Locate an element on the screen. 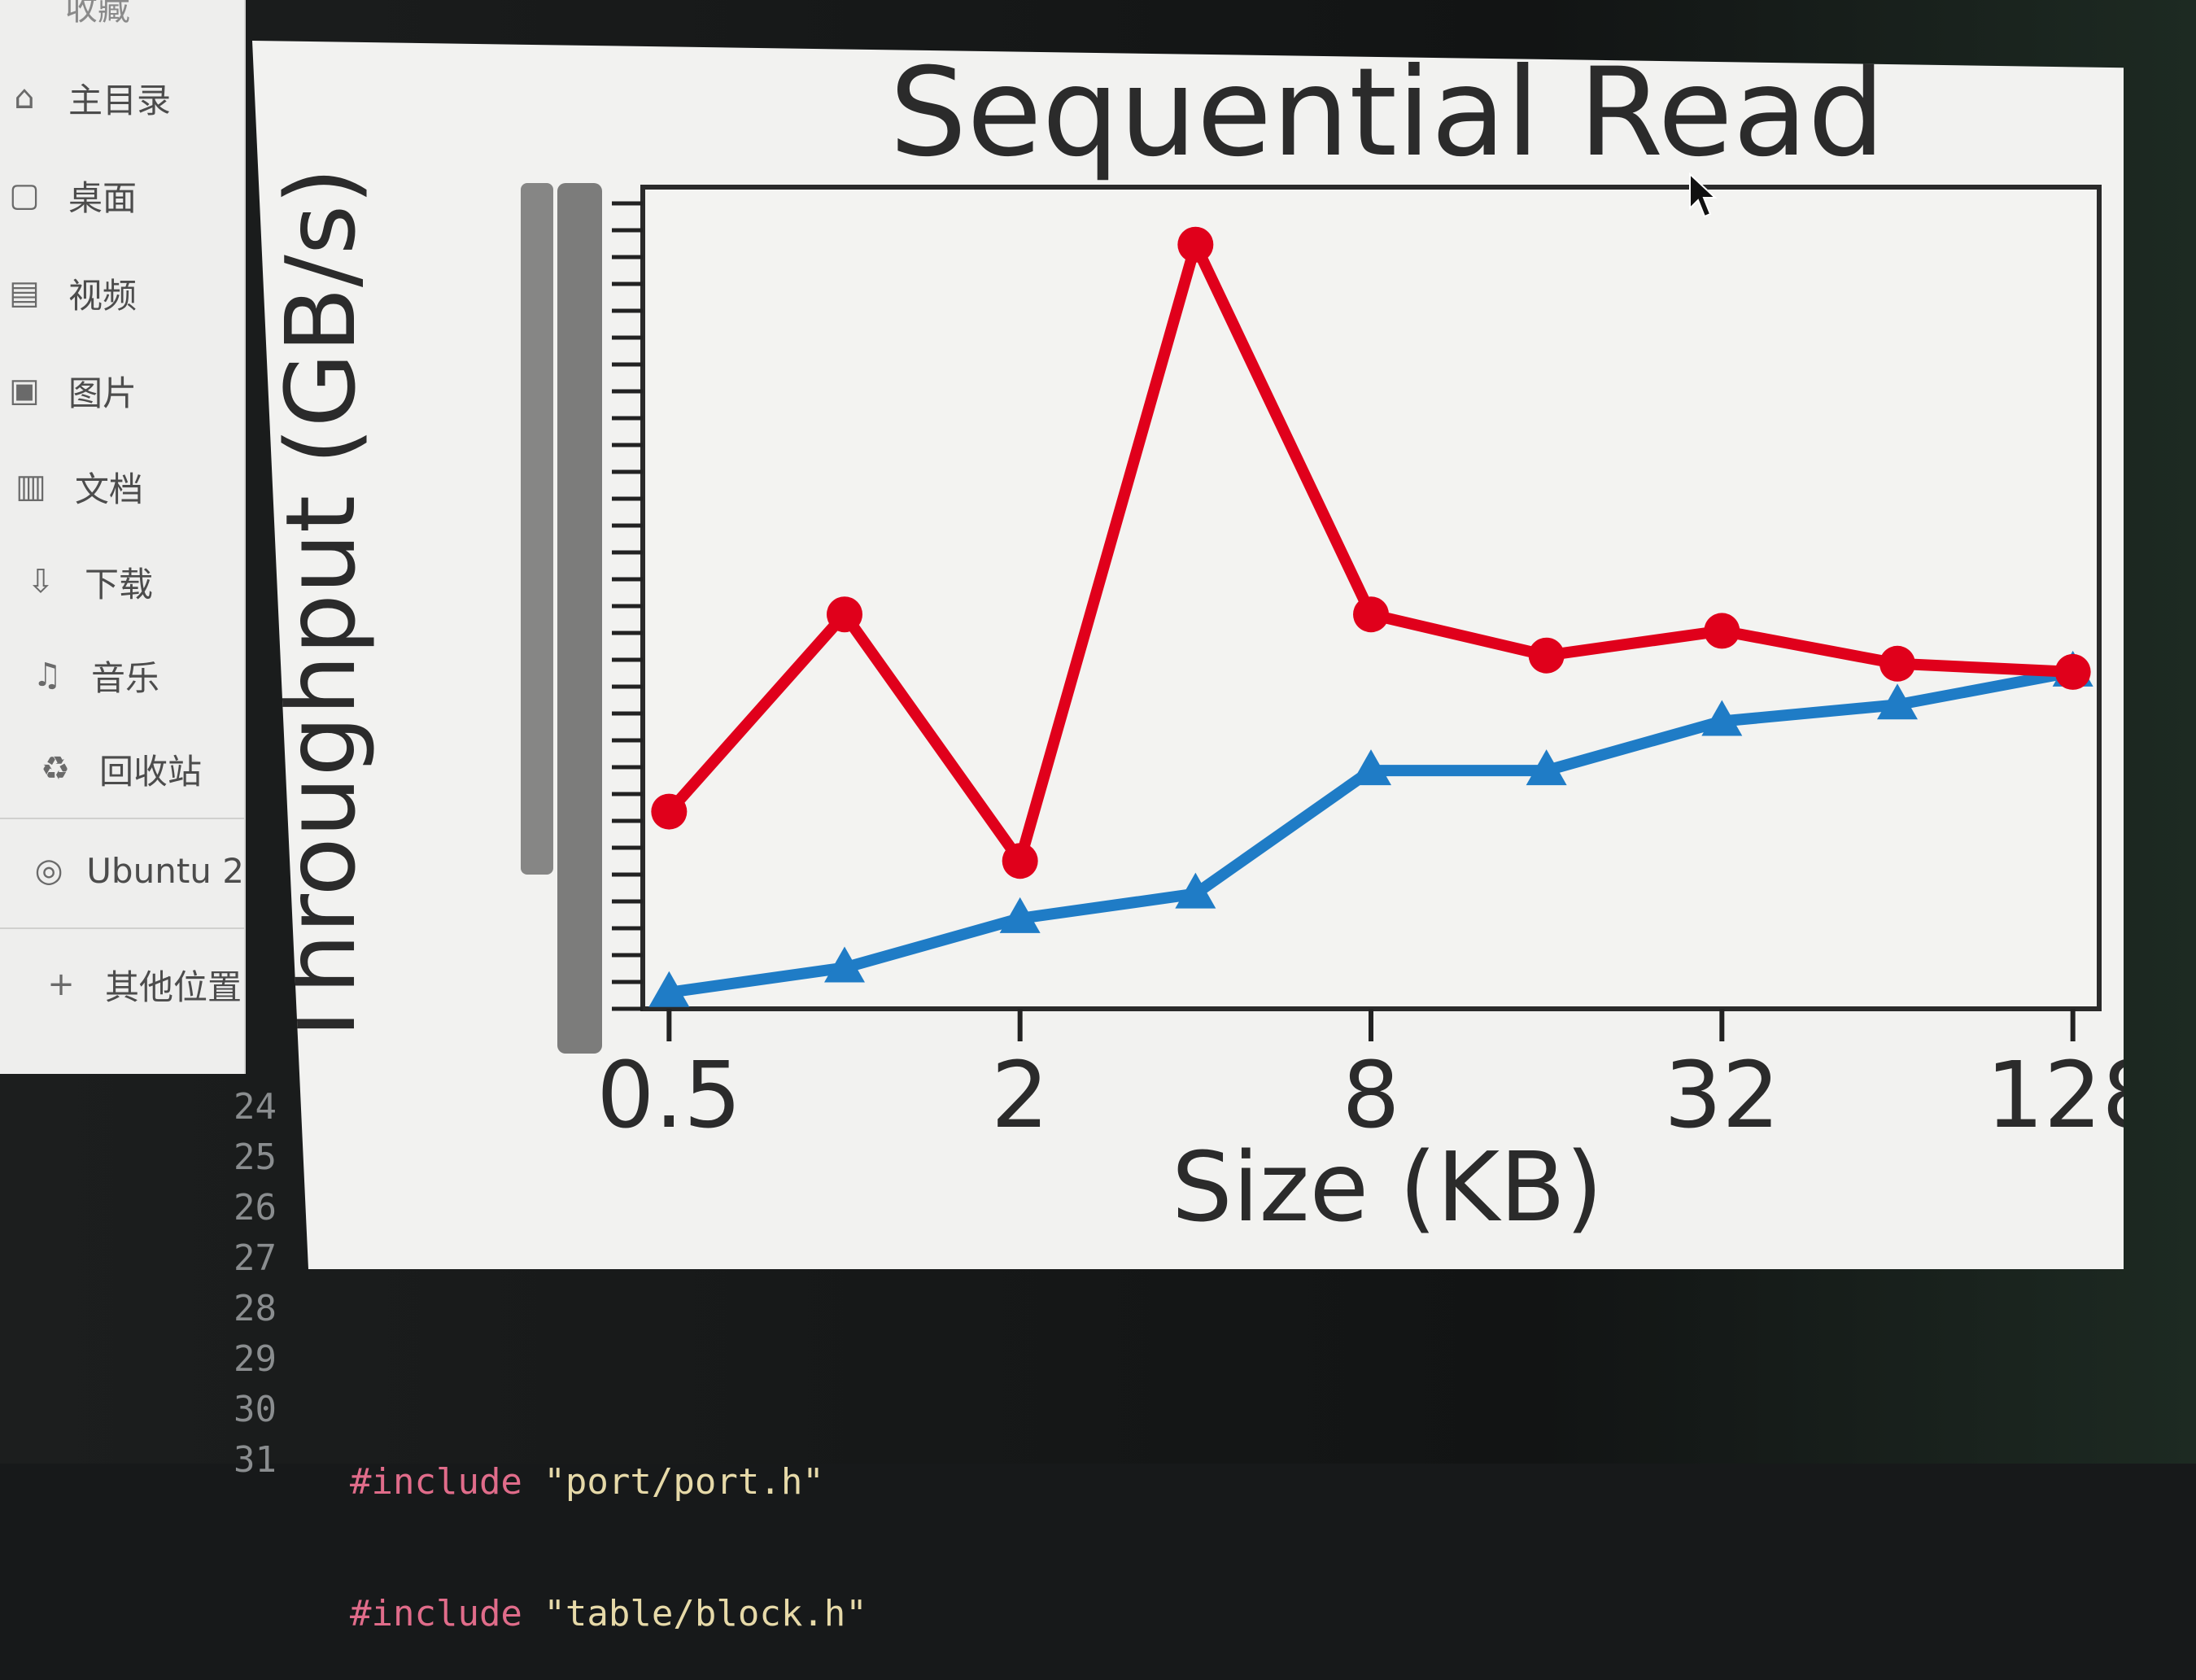 The image size is (2196, 1680). x-tick-label: 128 is located at coordinates (2055, 1096).